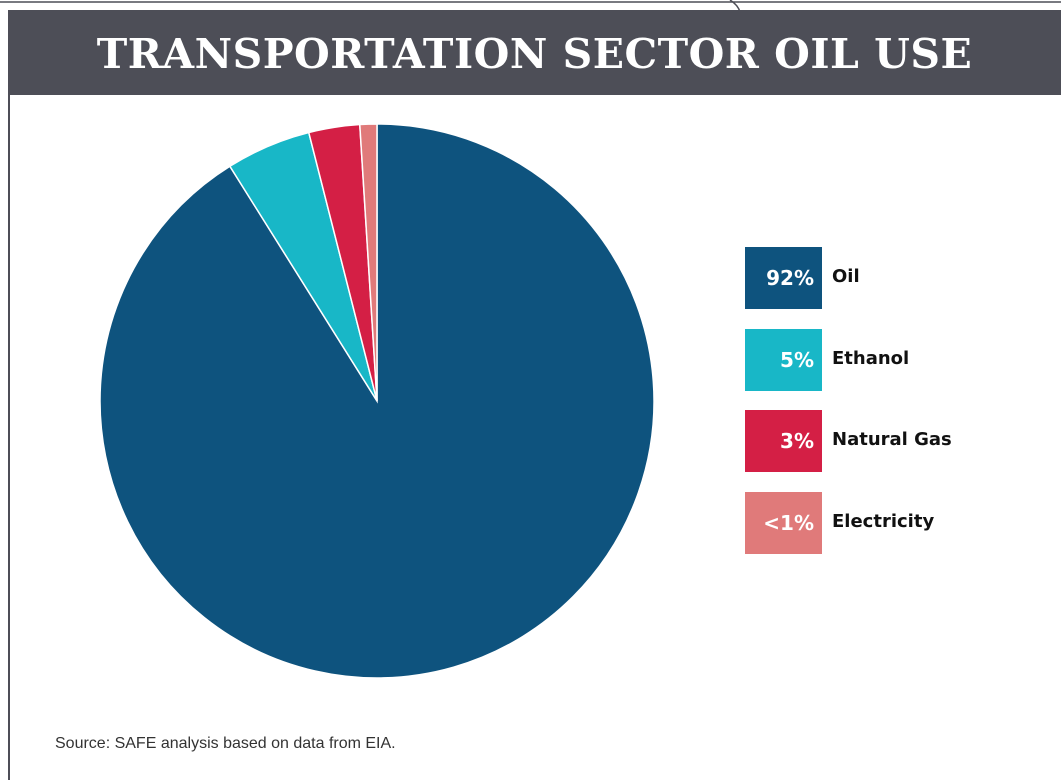  What do you see at coordinates (871, 358) in the screenshot?
I see `legend-label-ethanol: Ethanol` at bounding box center [871, 358].